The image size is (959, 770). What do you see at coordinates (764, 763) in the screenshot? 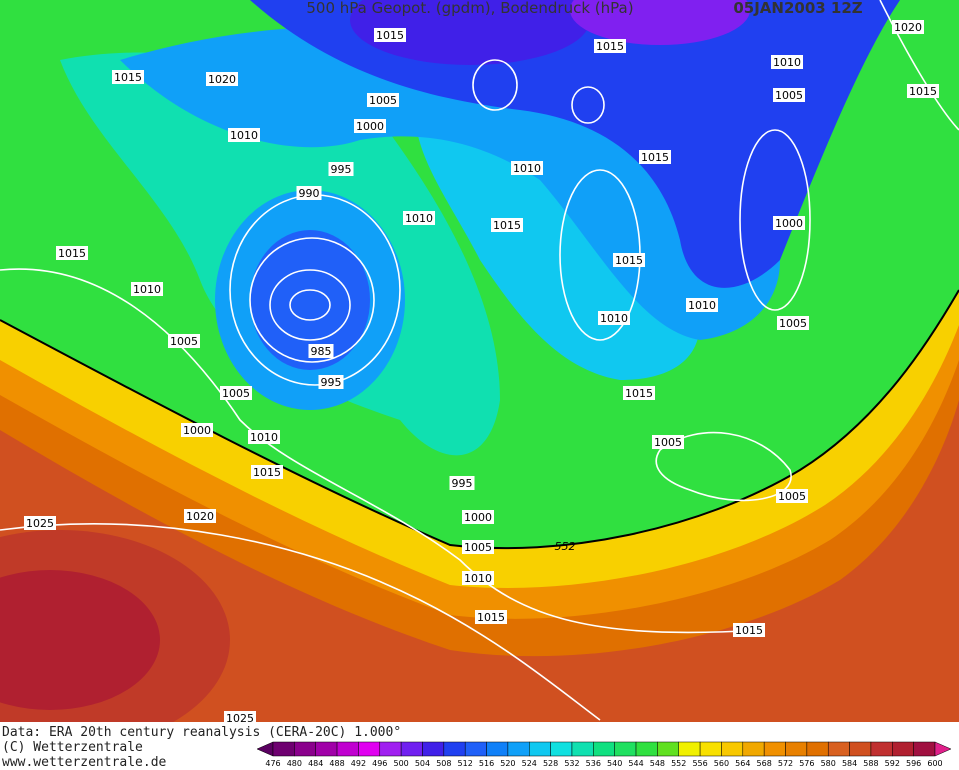
I see `colorbar-label: 568` at bounding box center [764, 763].